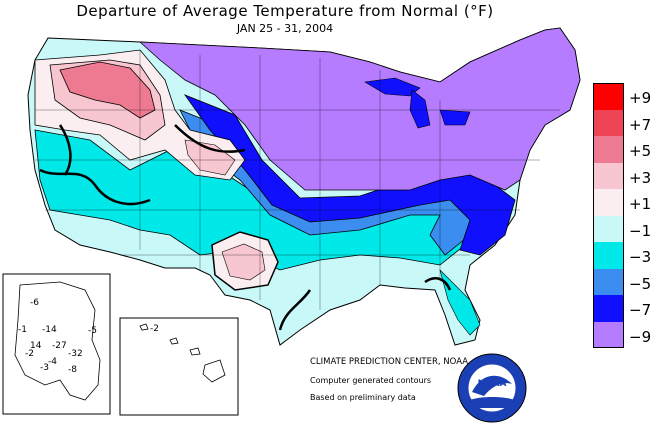  I want to click on hawaii-value-label: -2, so click(154, 329).